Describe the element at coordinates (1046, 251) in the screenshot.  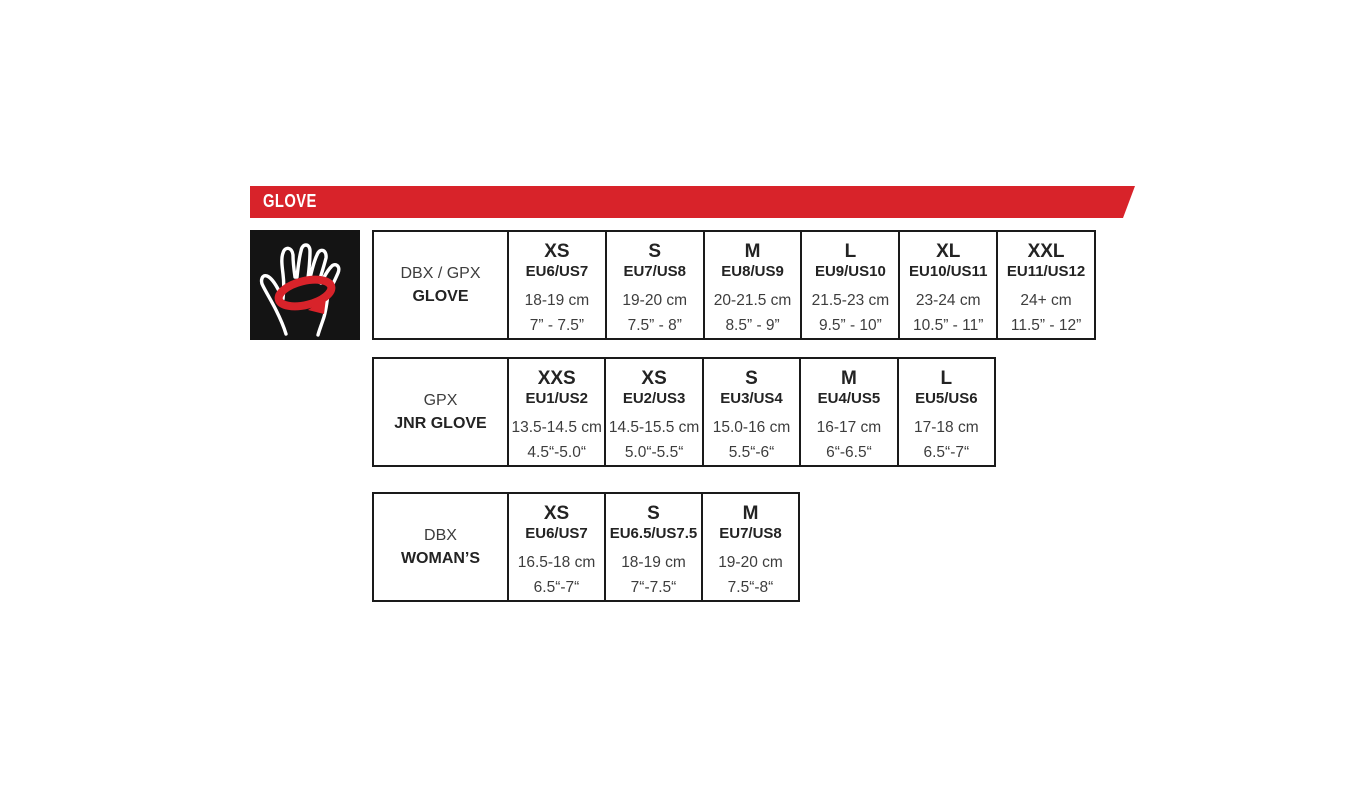
I see `size-name: XXL` at that location.